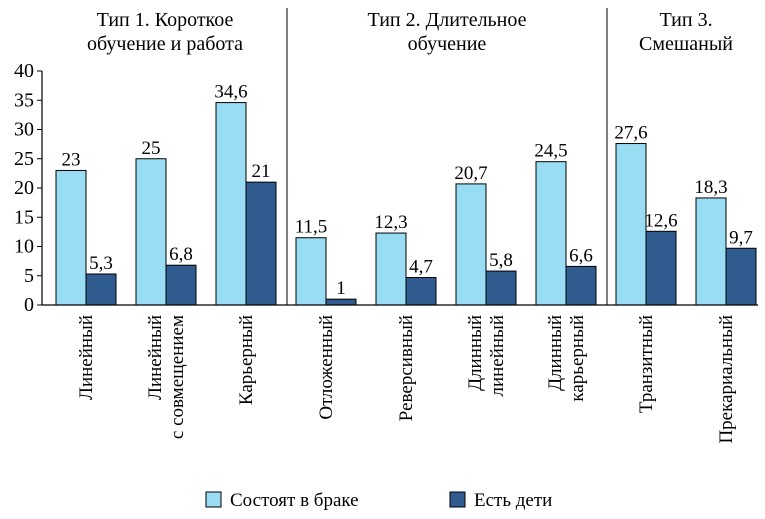  Describe the element at coordinates (501, 260) in the screenshot. I see `value-label-children-6: 5,8` at that location.